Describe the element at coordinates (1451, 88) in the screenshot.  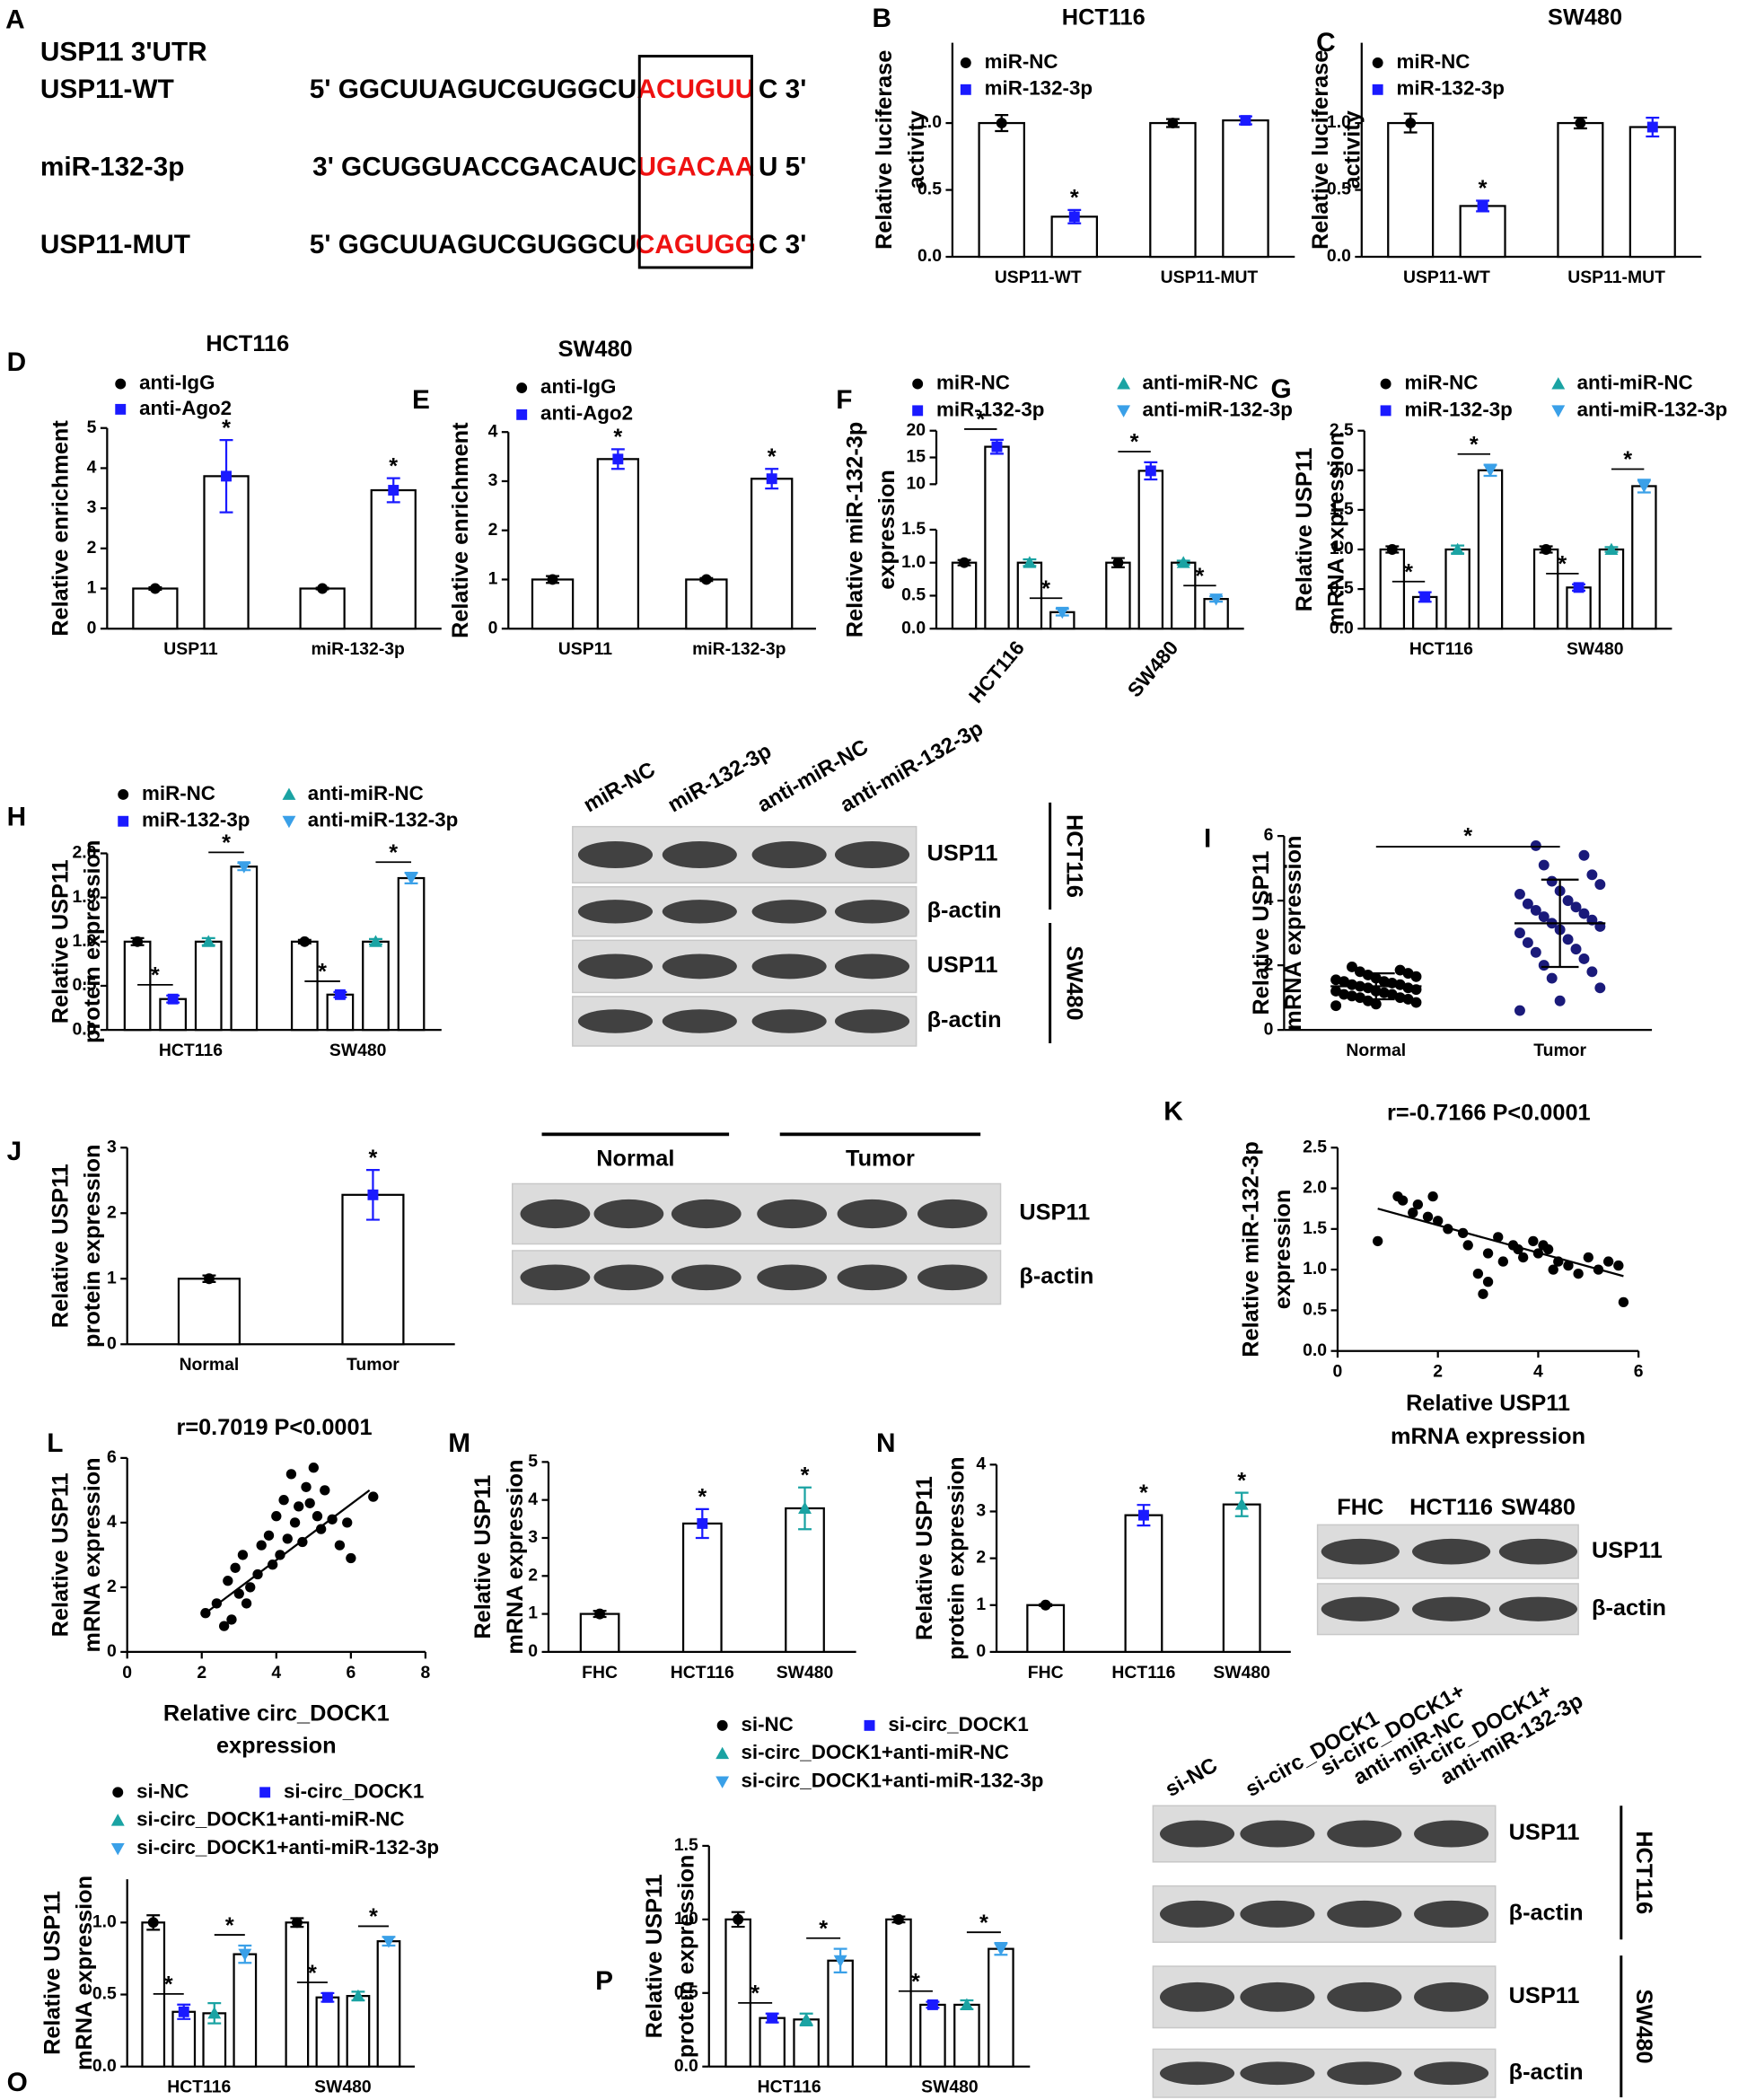
I see `legend-label: miR-132-3p` at that location.